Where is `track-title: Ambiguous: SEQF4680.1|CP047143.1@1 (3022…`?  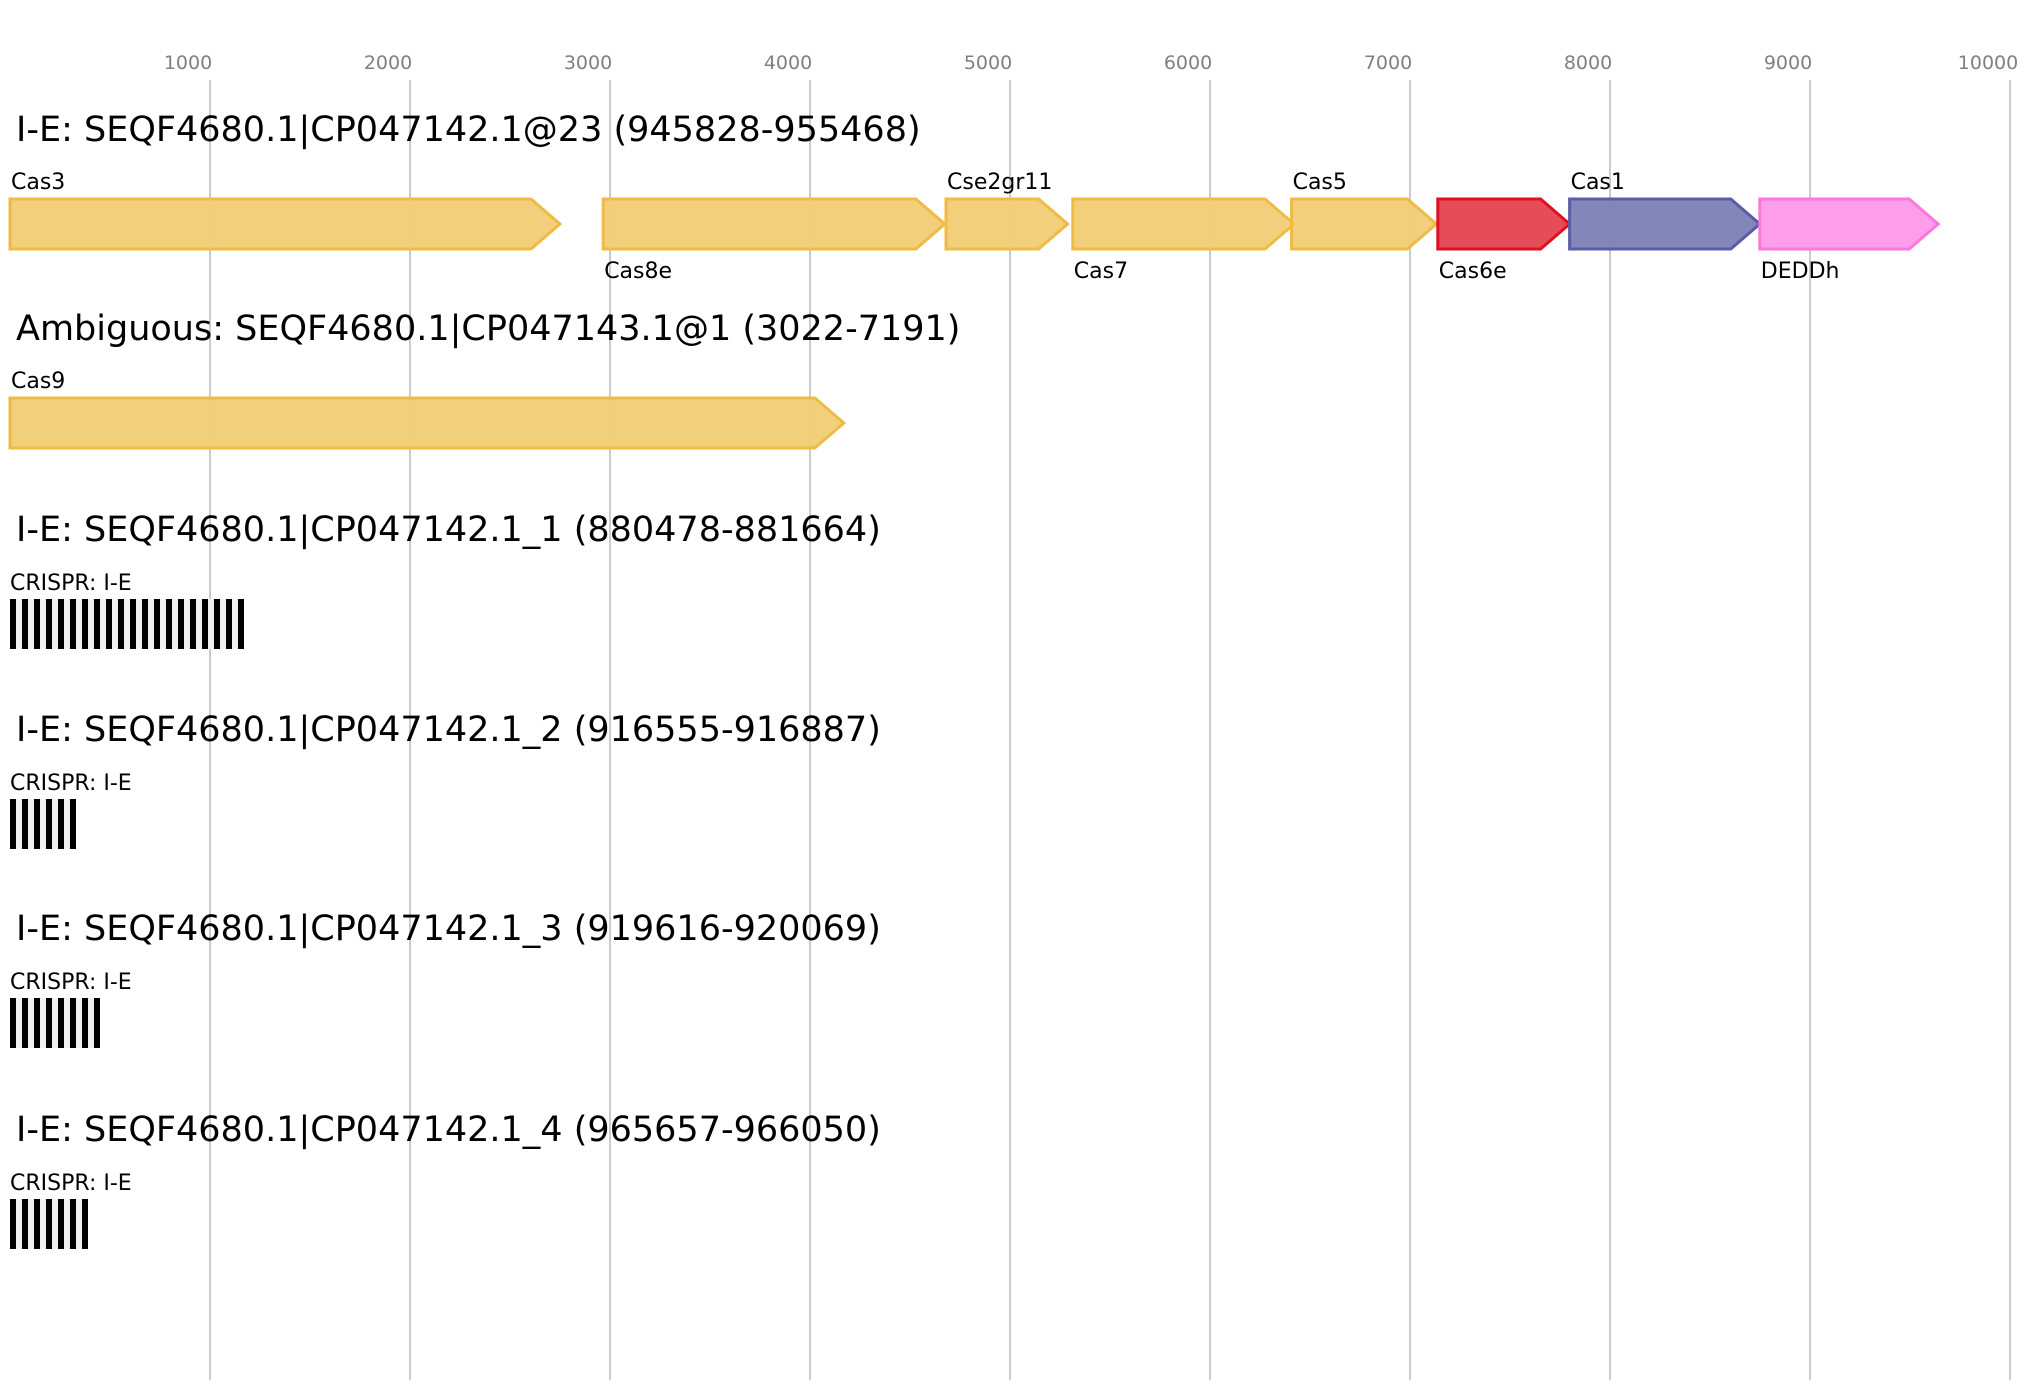 track-title: Ambiguous: SEQF4680.1|CP047143.1@1 (3022… is located at coordinates (488, 329).